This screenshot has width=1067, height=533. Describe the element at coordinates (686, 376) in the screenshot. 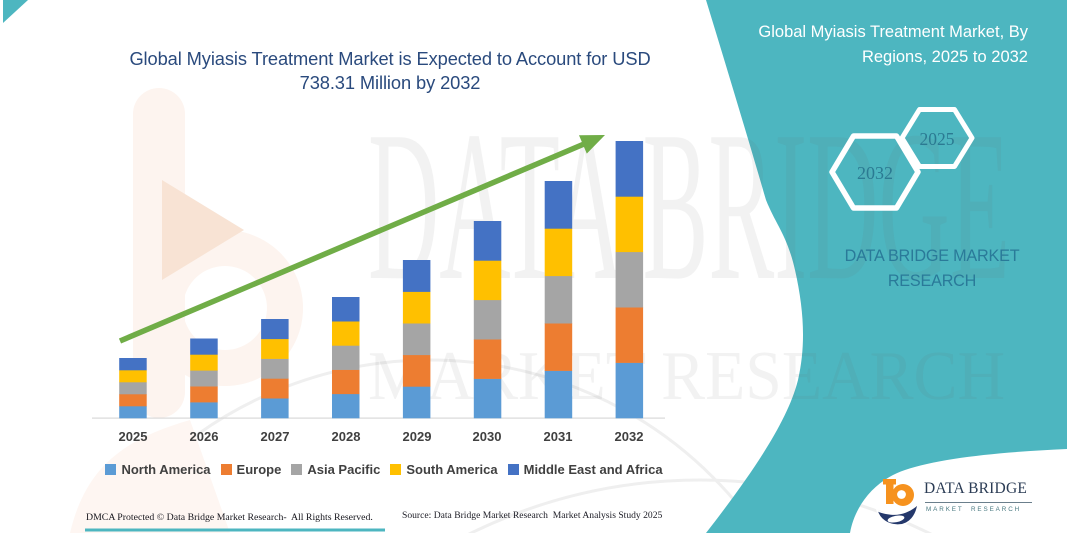

I see `svg-text: MARKET RESEARCH` at that location.